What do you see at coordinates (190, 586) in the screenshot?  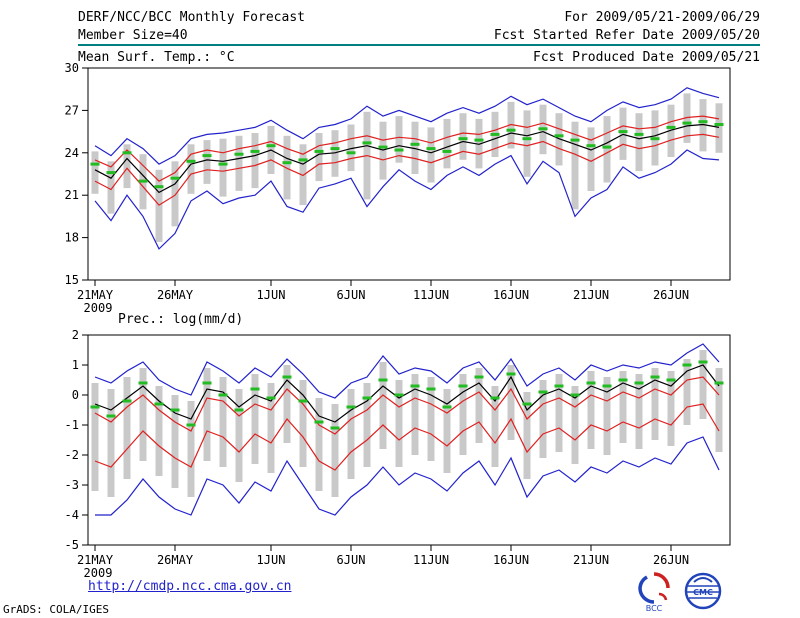 I see `cmdp-link: http://cmdp.ncc.cma.gov.cn` at bounding box center [190, 586].